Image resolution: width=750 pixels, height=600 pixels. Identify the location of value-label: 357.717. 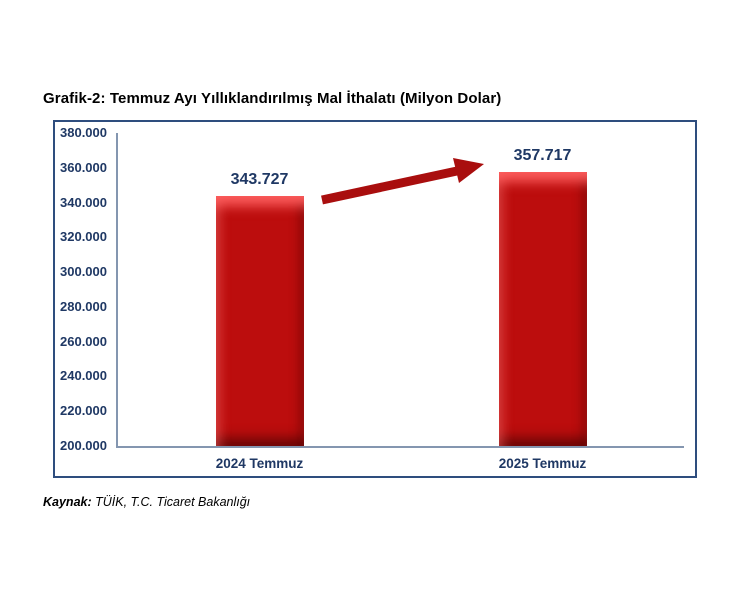
(542, 155).